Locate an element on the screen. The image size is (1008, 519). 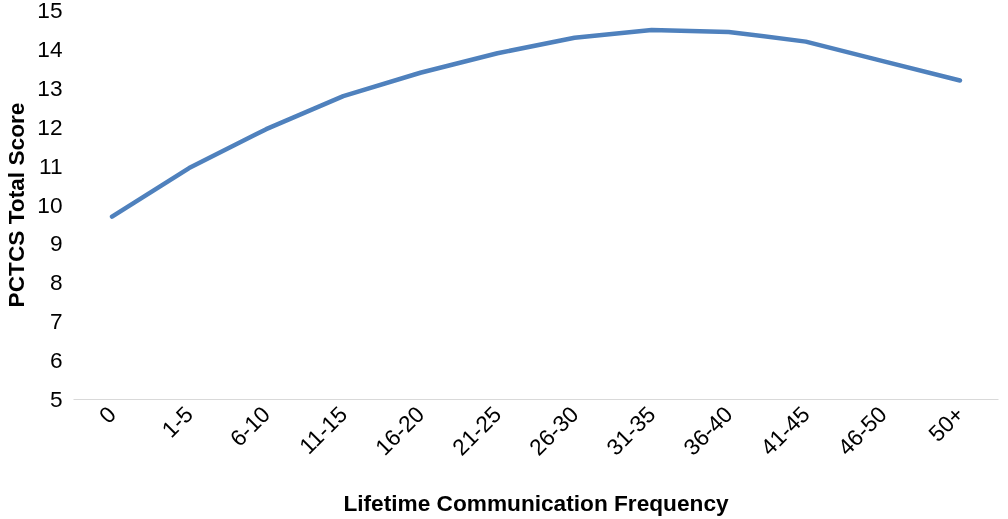
y-tick-label: 7 is located at coordinates (56, 321).